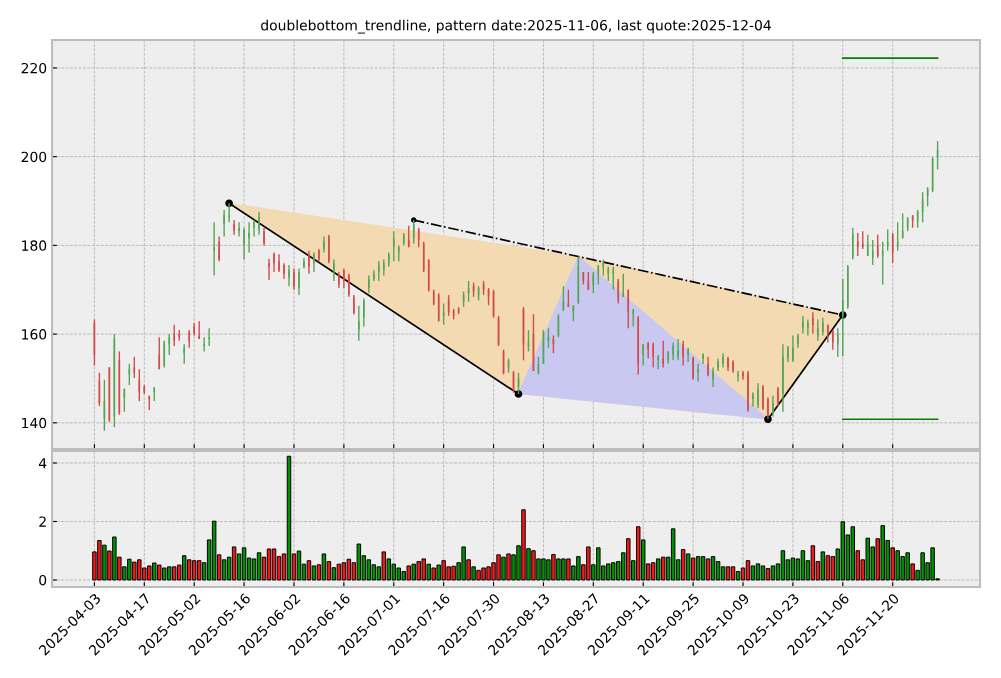 The image size is (1001, 678). I want to click on y-tick-label: 0, so click(43, 580).